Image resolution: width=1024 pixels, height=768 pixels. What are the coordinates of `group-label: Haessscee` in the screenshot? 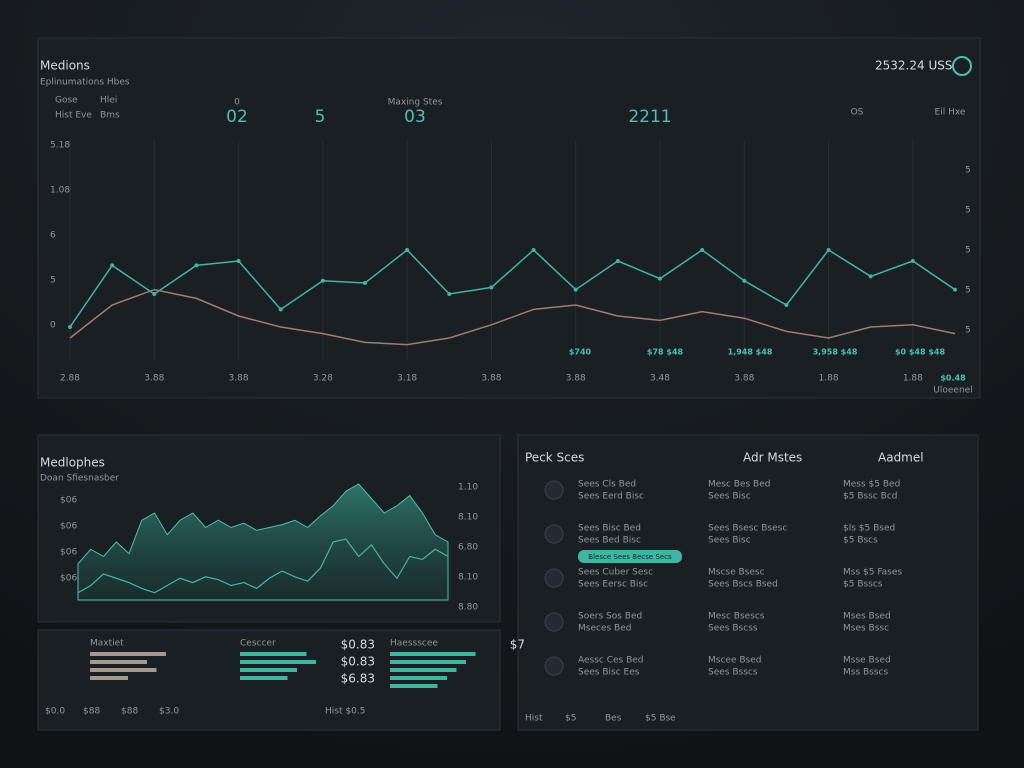 It's located at (414, 644).